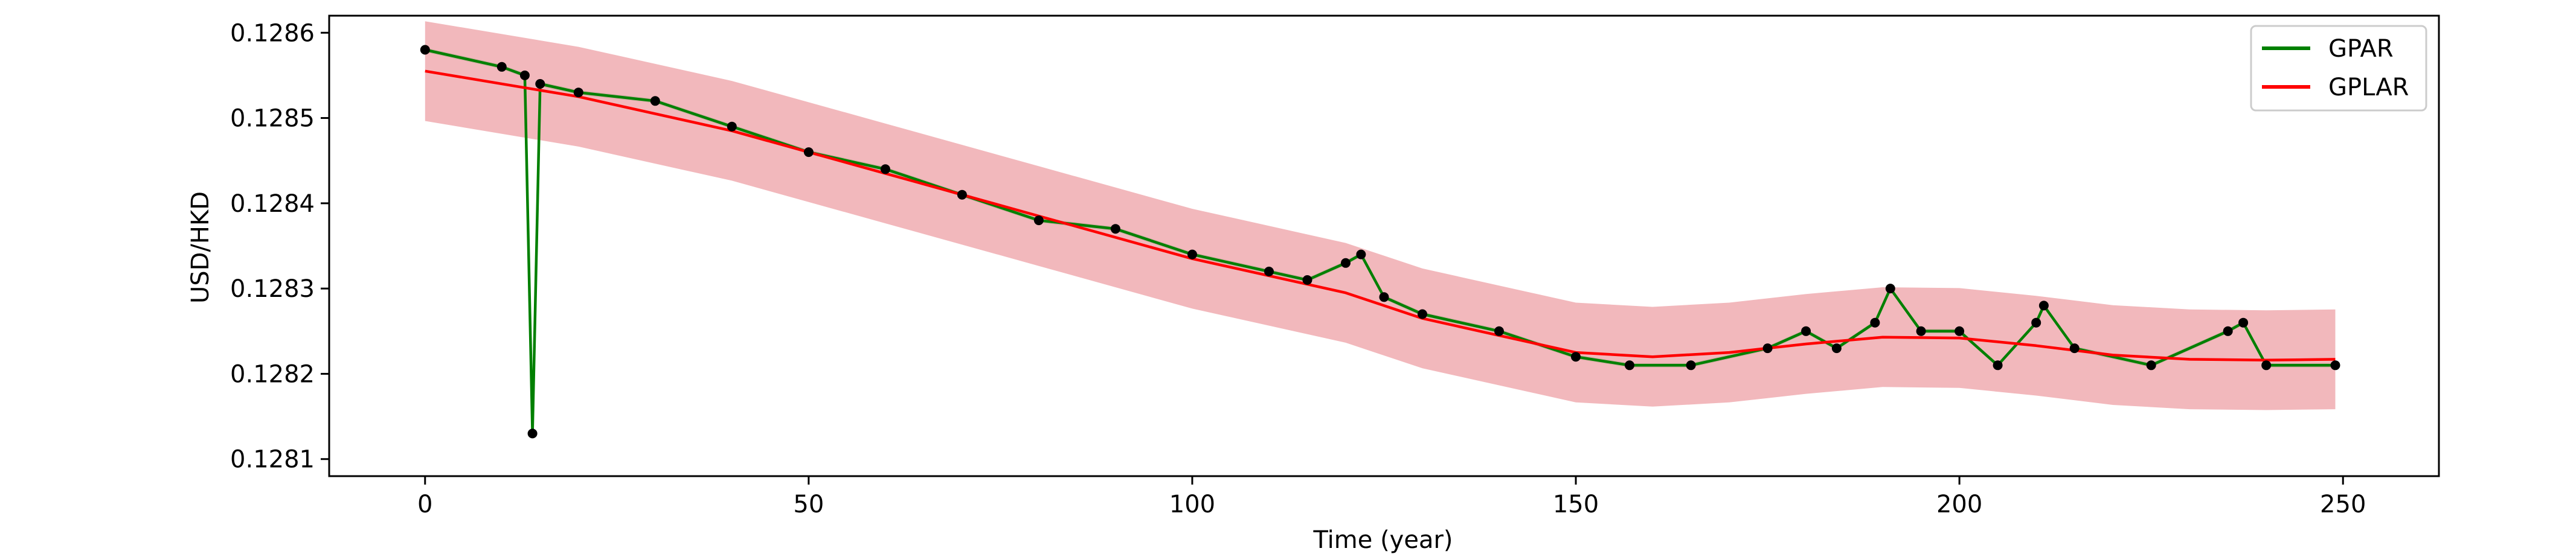 This screenshot has width=2576, height=557. What do you see at coordinates (2343, 504) in the screenshot?
I see `x-tick-label: 250` at bounding box center [2343, 504].